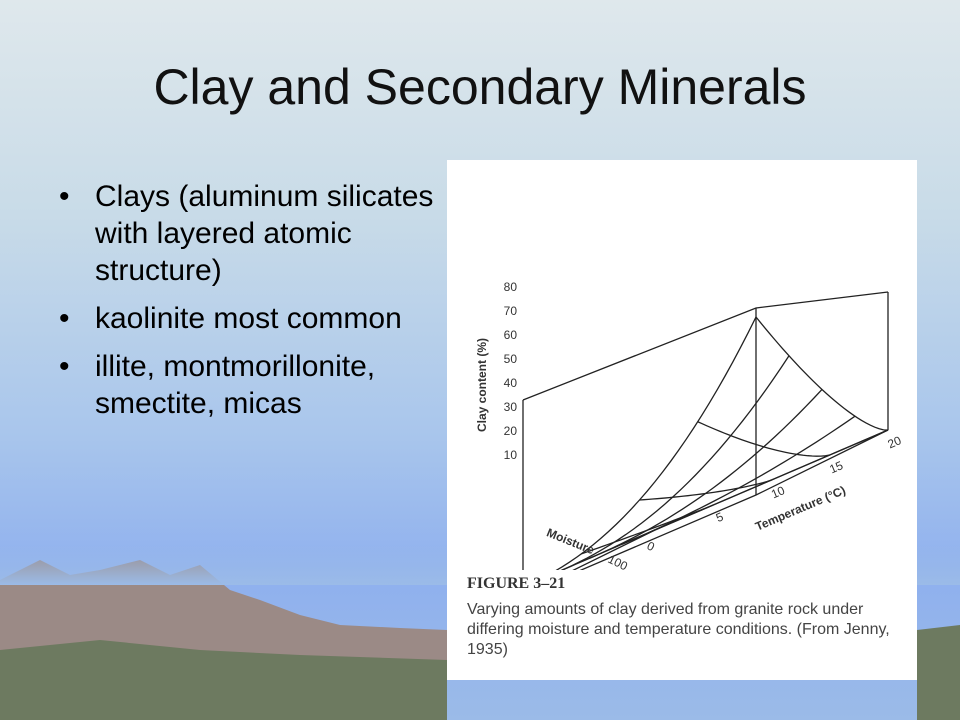 This screenshot has height=720, width=960. I want to click on temperature-tick-label: 10, so click(778, 492).